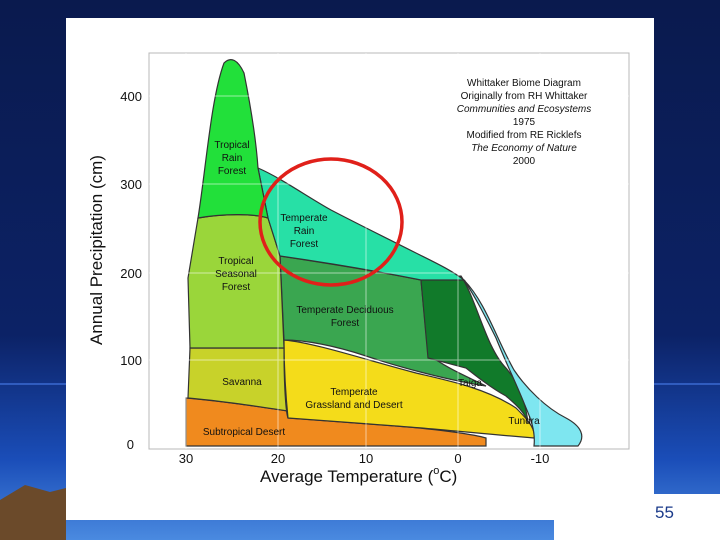  I want to click on title-line-3: Communities and Ecosystems, so click(524, 109).